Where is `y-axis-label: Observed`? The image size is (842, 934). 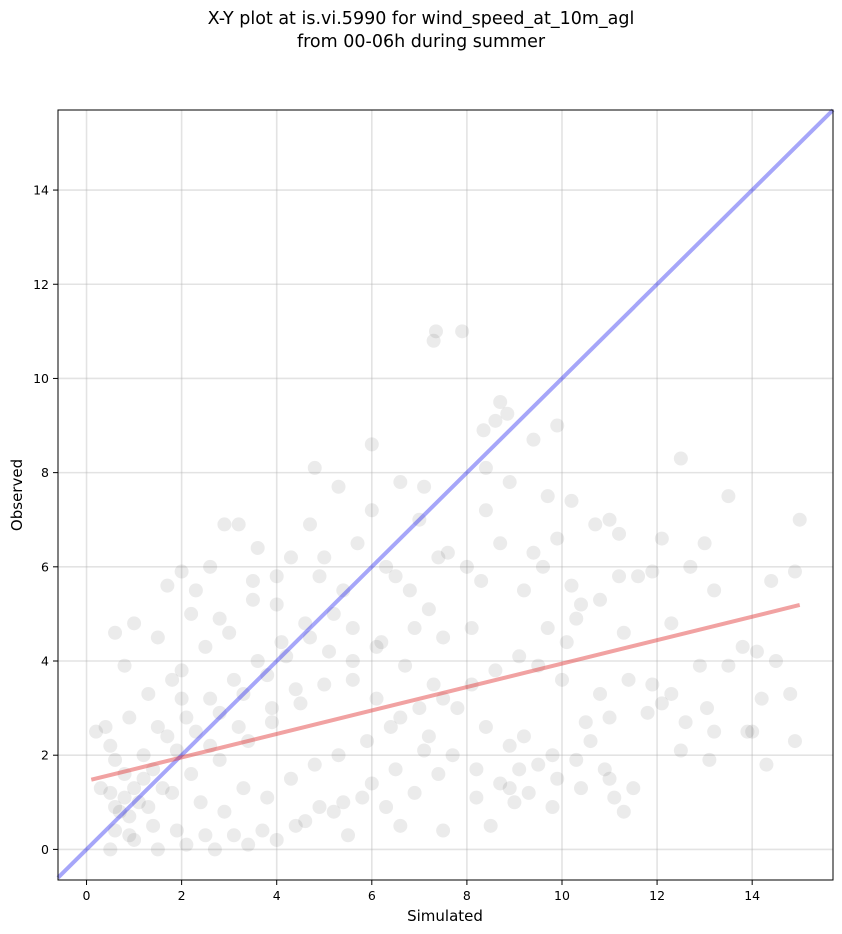
y-axis-label: Observed is located at coordinates (17, 495).